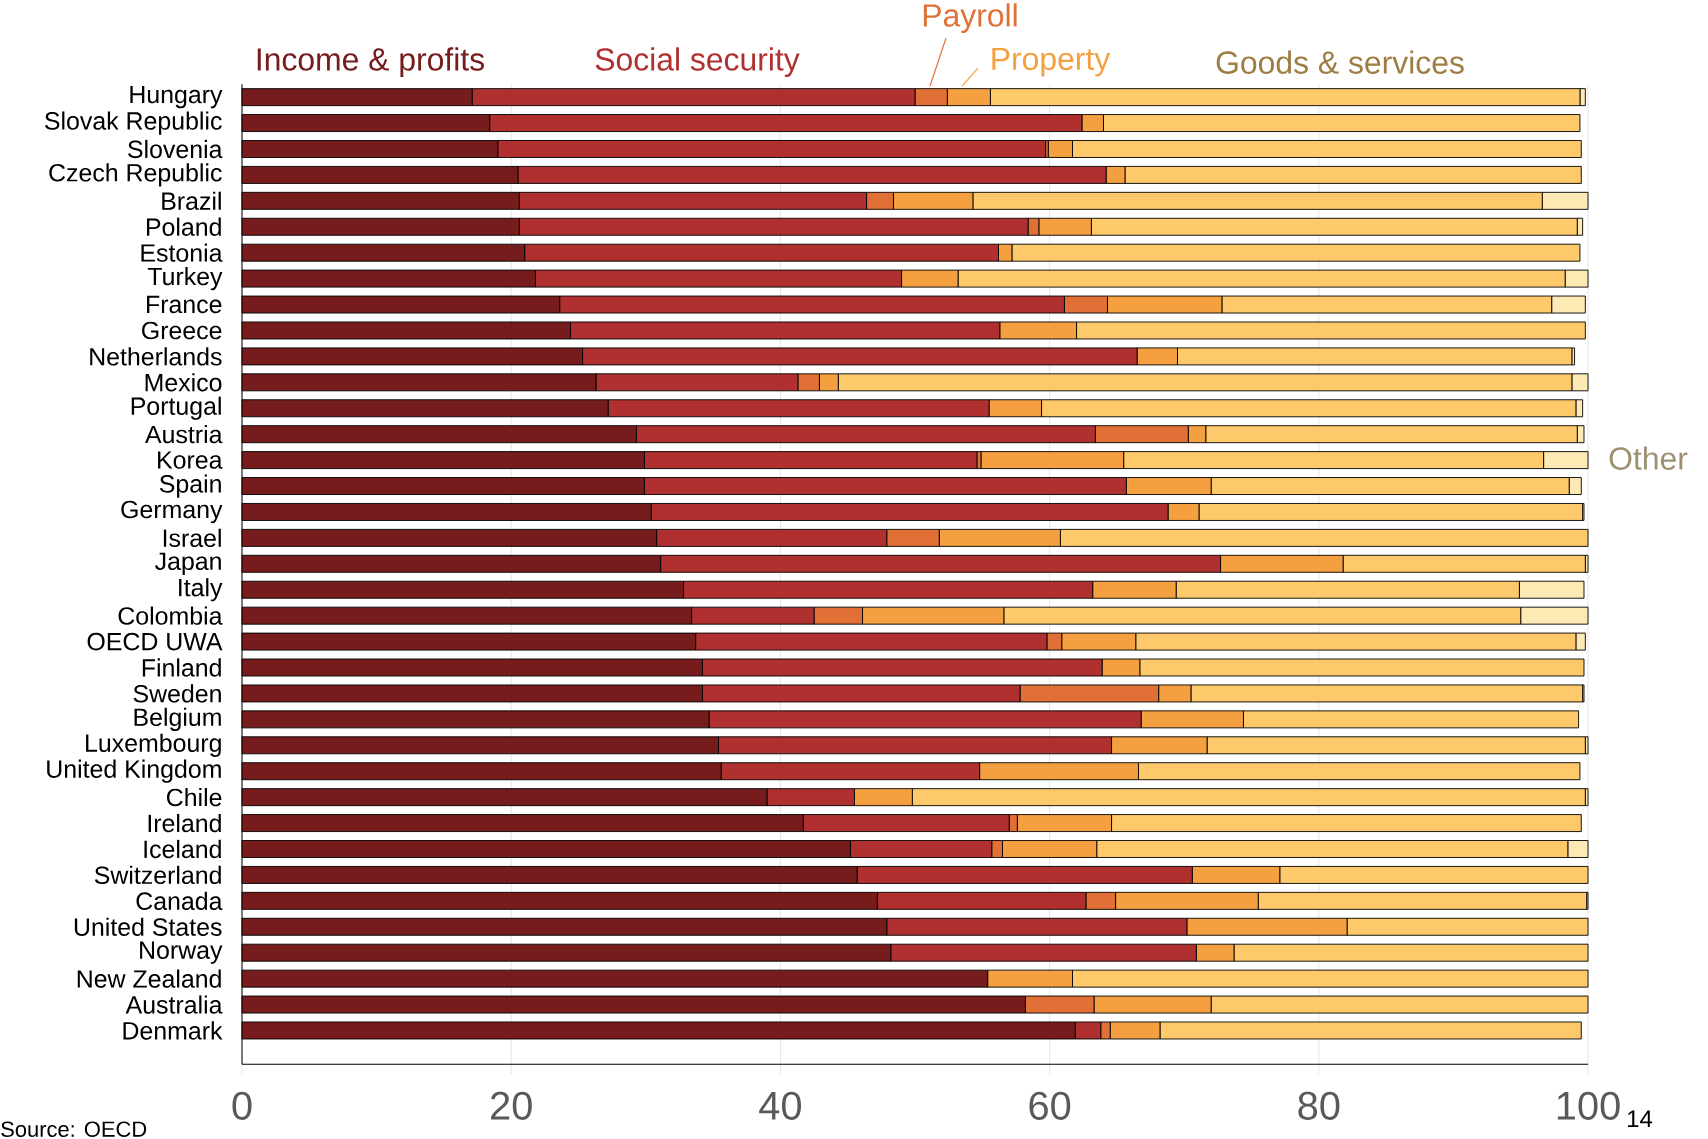 This screenshot has height=1139, width=1708. Describe the element at coordinates (176, 97) in the screenshot. I see `y-tick-label: Hungary` at that location.